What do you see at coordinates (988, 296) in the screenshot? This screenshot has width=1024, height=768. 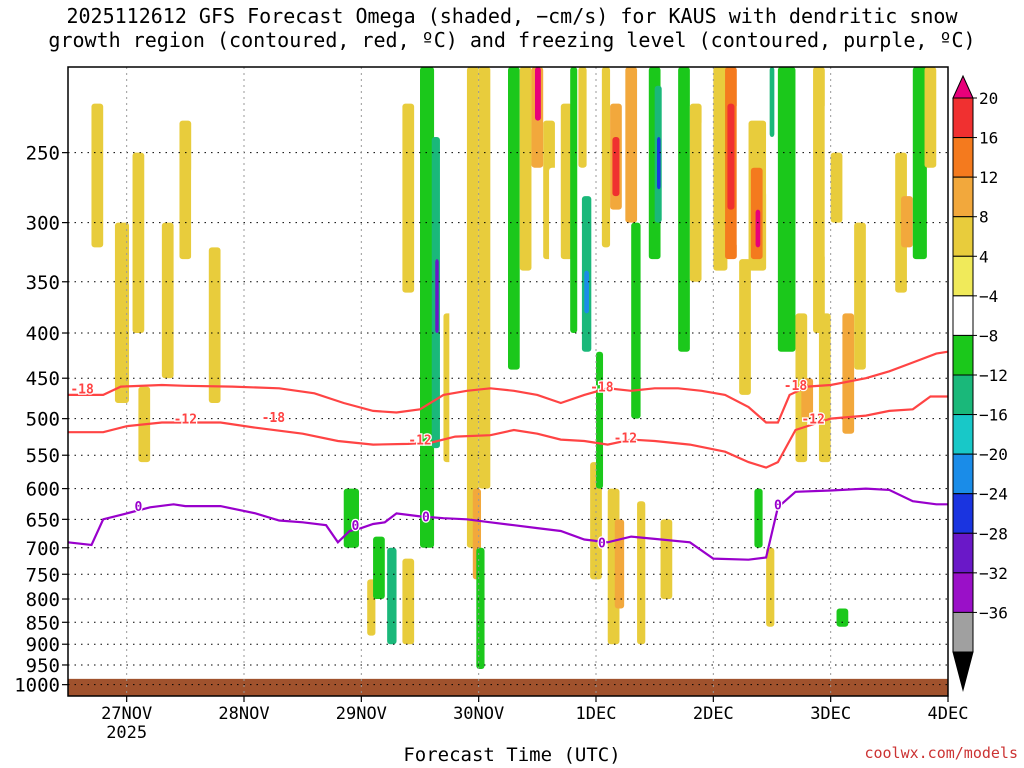 I see `colorbar-label-5: −4` at bounding box center [988, 296].